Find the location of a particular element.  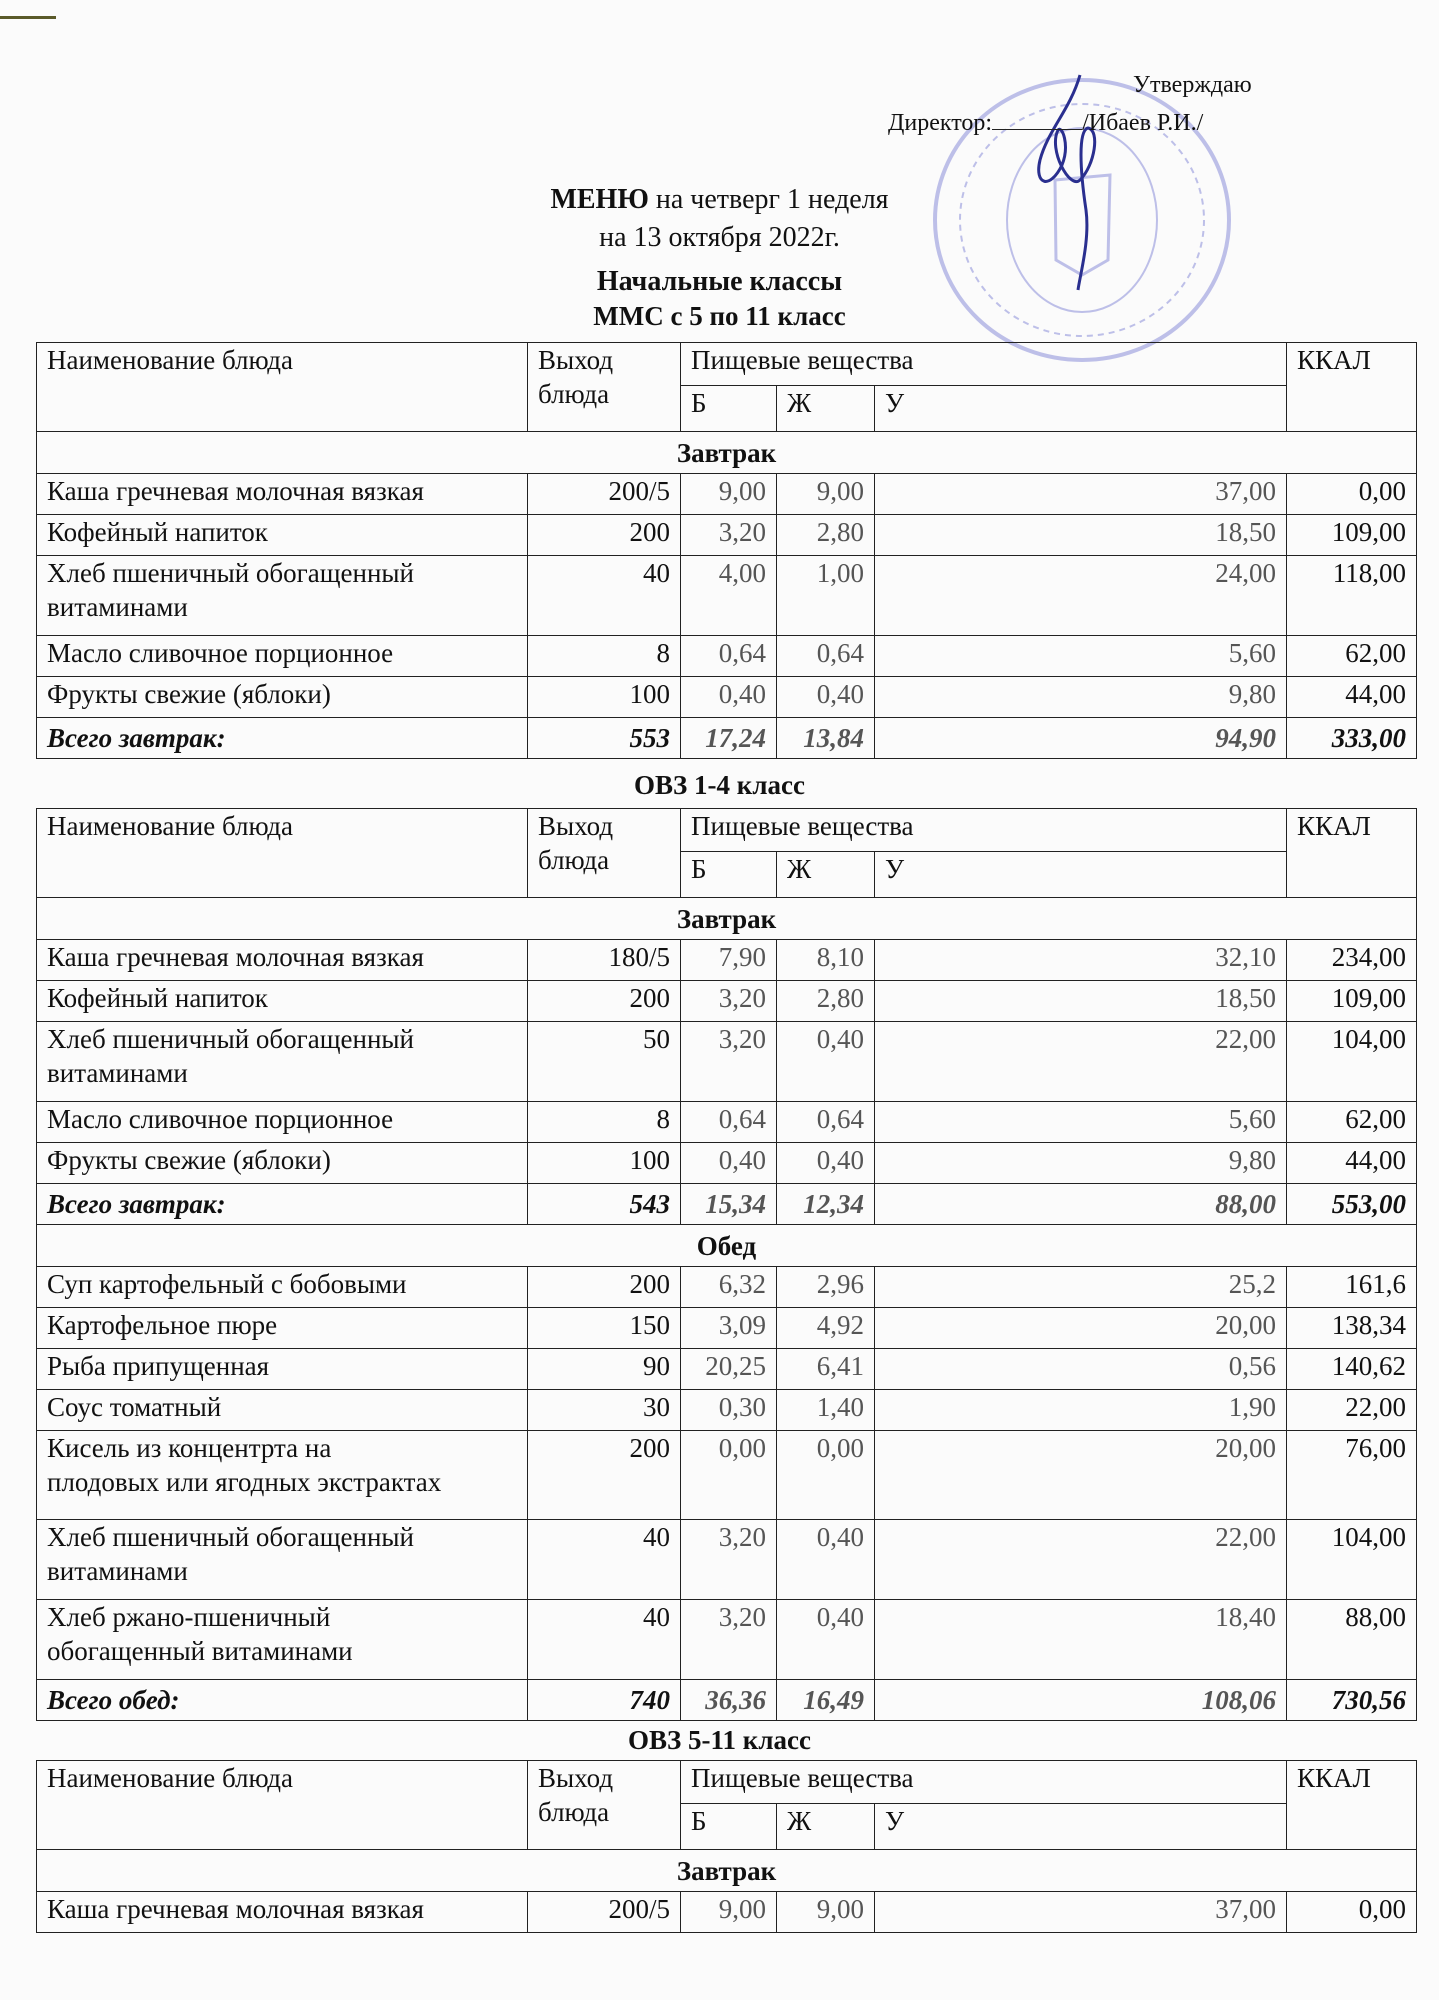

dish-protein: 0,40 is located at coordinates (728, 1163).